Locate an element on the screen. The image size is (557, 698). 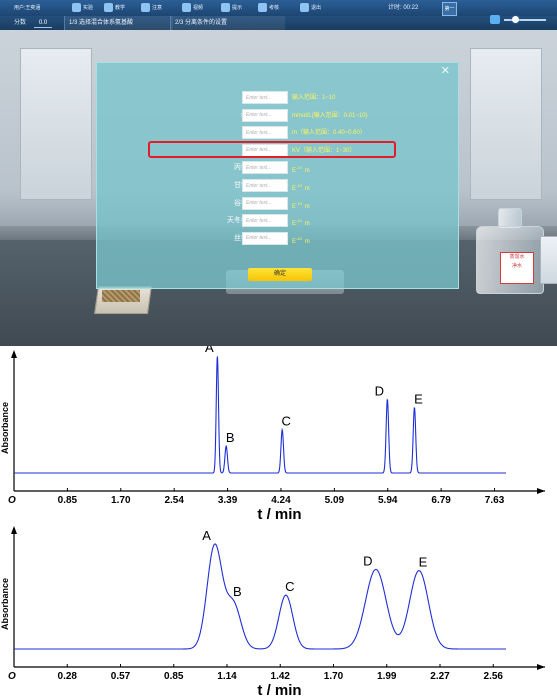
toolbar-item-label: 考核 is located at coordinates (274, 8).